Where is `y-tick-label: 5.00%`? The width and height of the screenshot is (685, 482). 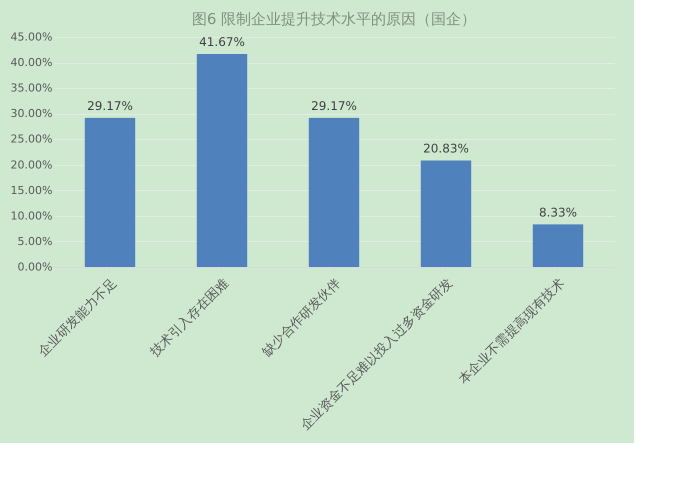 y-tick-label: 5.00% is located at coordinates (35, 241).